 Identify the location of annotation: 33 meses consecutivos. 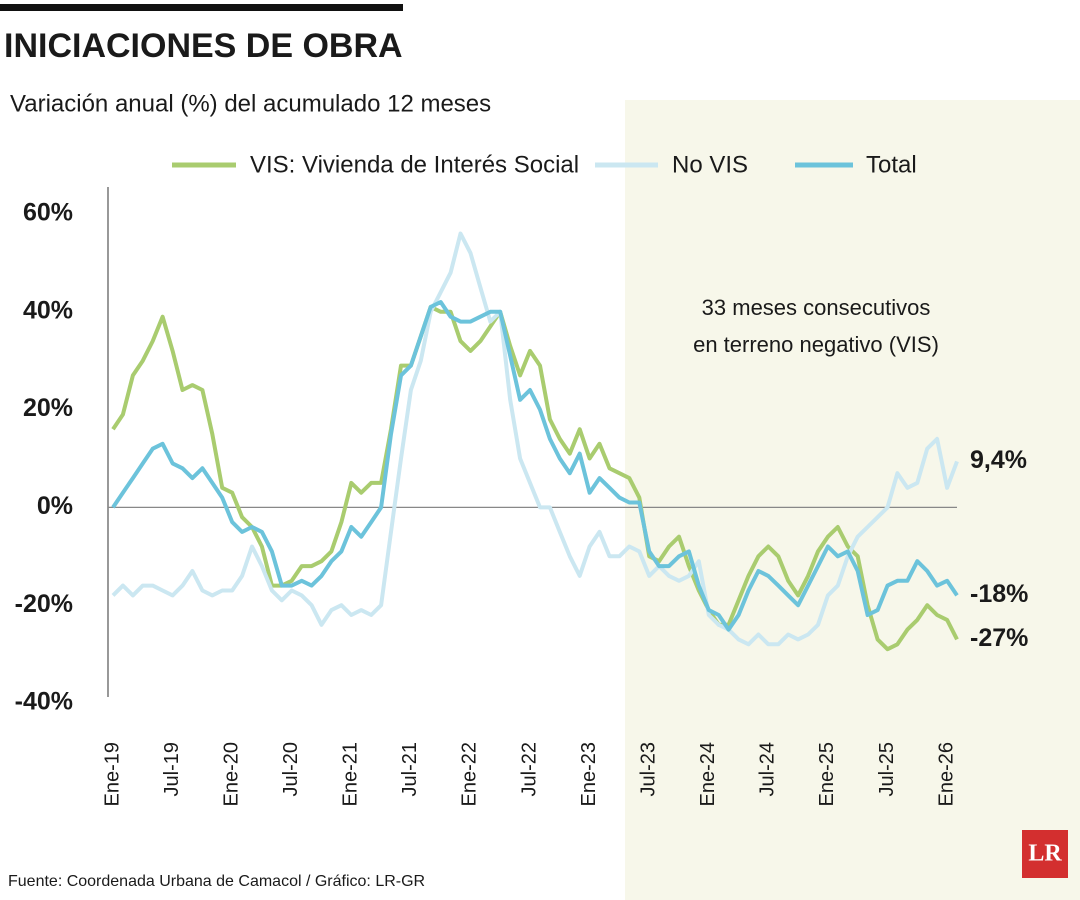
(816, 307).